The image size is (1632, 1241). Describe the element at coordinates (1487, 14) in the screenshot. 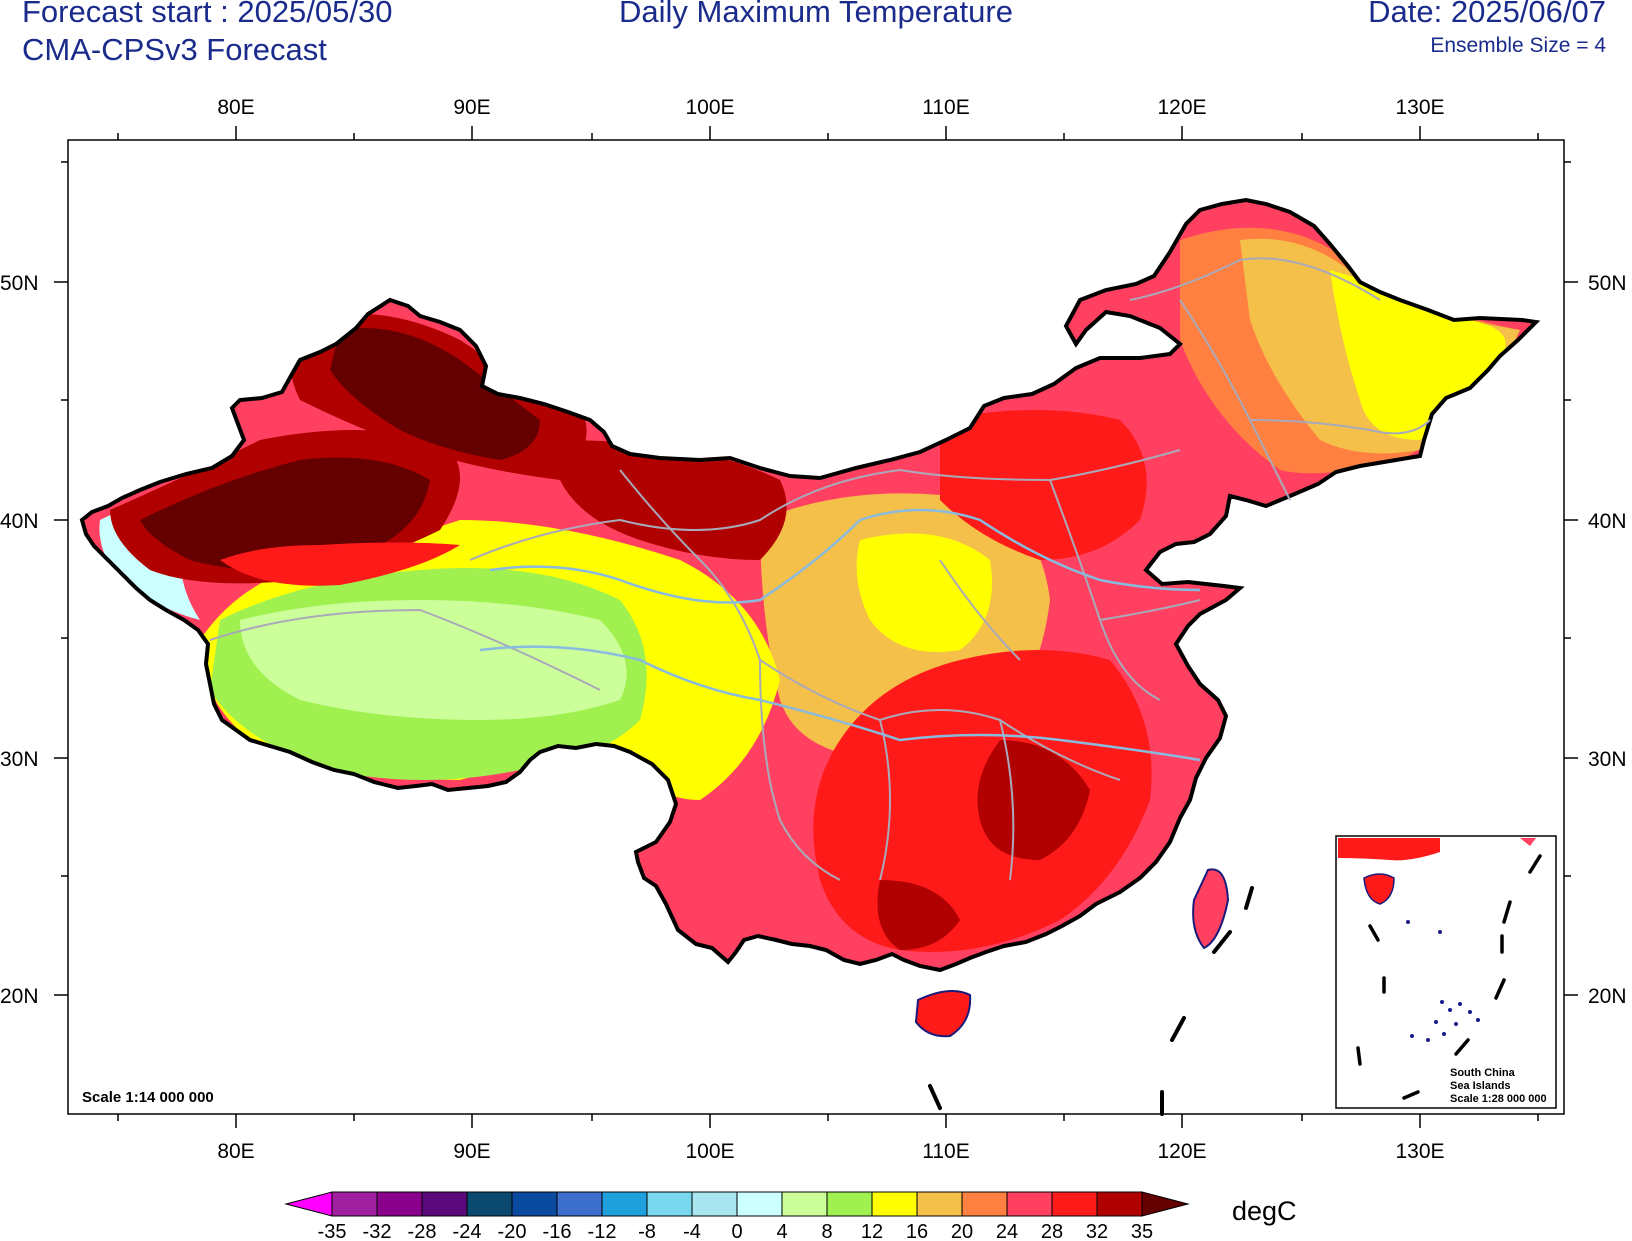

I see `valid-date-text: Date: 2025/06/07` at that location.